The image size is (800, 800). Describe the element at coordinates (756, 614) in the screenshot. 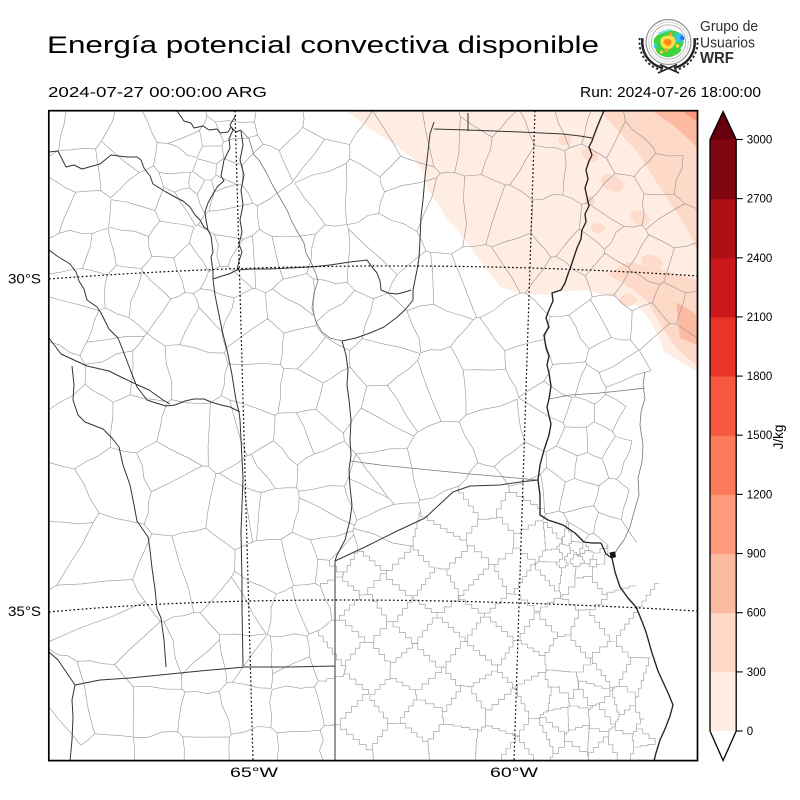

I see `svg-text: 600` at that location.